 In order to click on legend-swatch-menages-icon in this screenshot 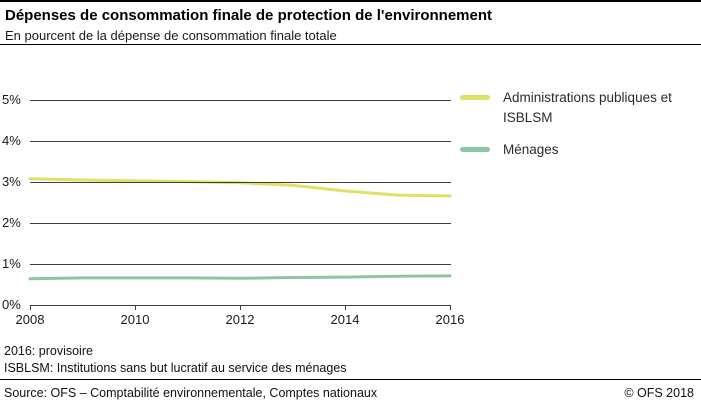, I will do `click(475, 150)`.